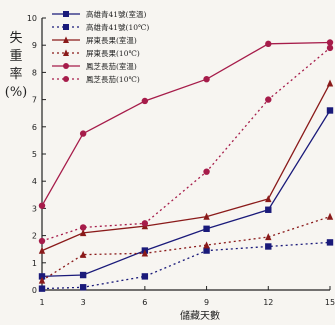 This screenshot has width=335, height=325. I want to click on y-tick-label: 5, so click(34, 154).